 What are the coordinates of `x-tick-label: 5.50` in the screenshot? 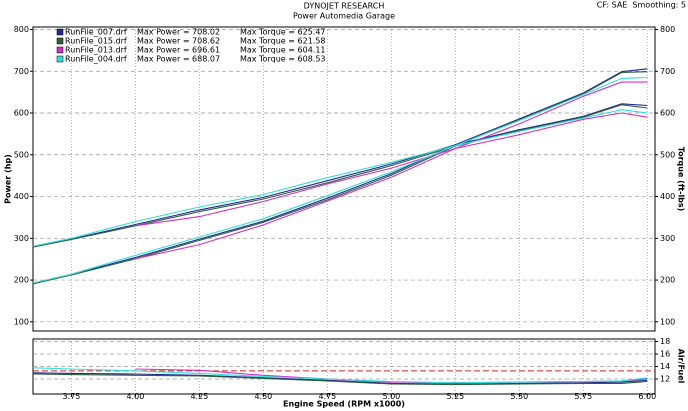 It's located at (519, 396).